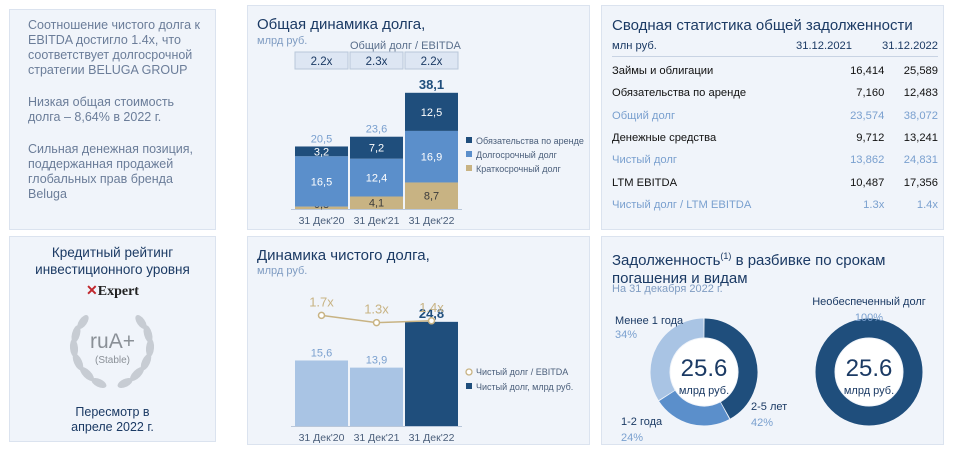 The width and height of the screenshot is (974, 449). Describe the element at coordinates (530, 141) in the screenshot. I see `legend-label: Обязательства по аренде` at that location.